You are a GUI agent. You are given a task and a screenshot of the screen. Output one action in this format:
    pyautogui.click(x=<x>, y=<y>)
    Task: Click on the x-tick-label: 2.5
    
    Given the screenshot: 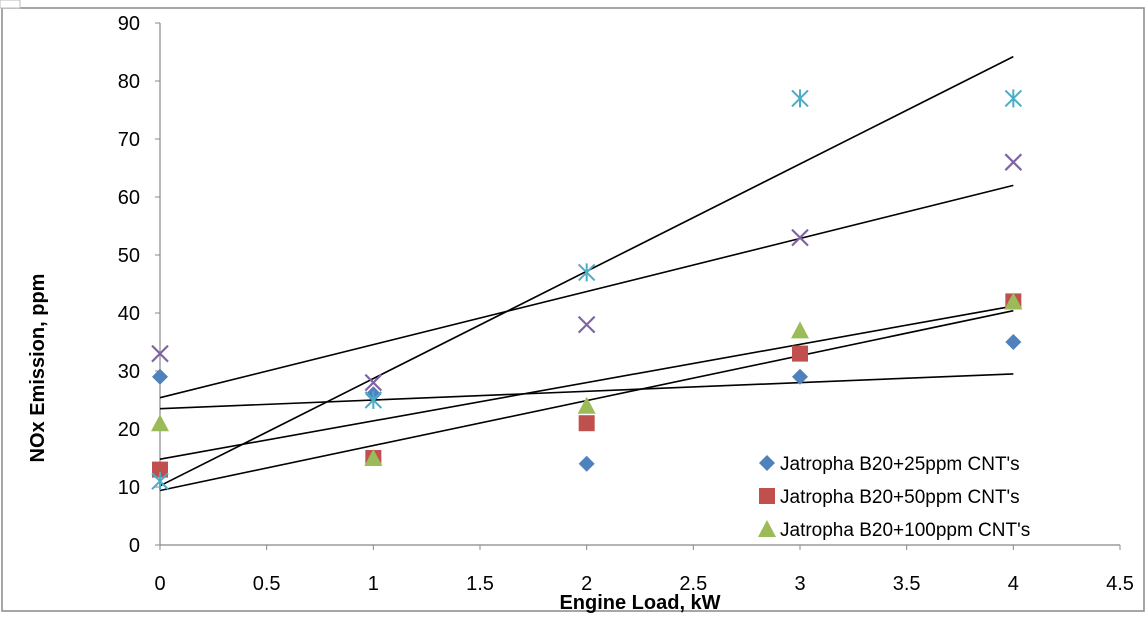 What is the action you would take?
    pyautogui.click(x=693, y=584)
    